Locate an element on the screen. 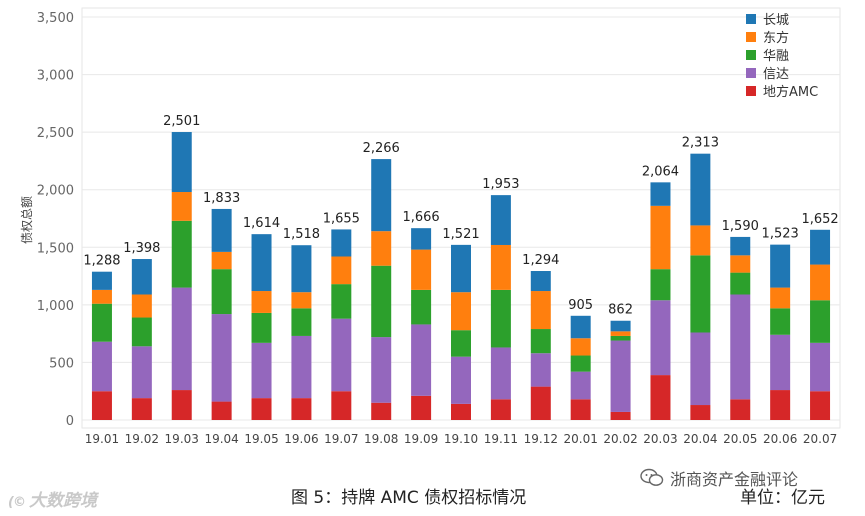 The width and height of the screenshot is (865, 516). total-data-label: 862 is located at coordinates (620, 310).